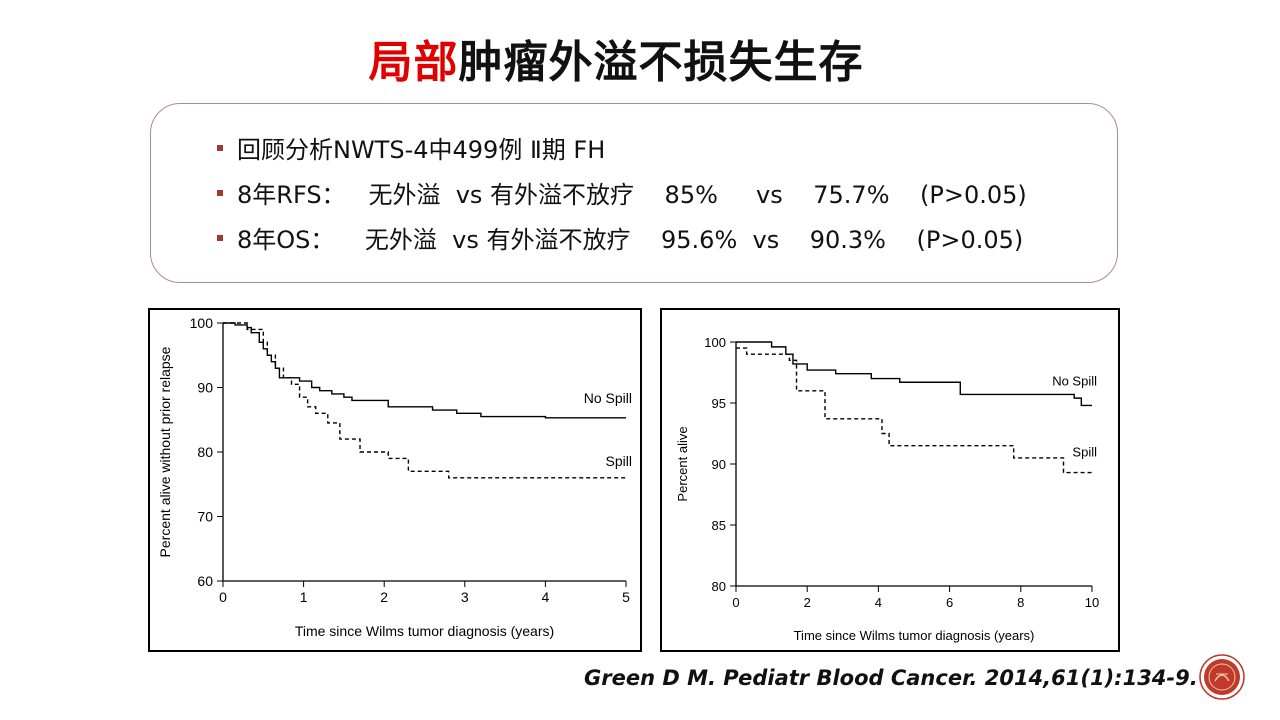 This screenshot has width=1280, height=720. I want to click on bullet-text: 回顾分析NWTS-4中499例 Ⅱ期 FH, so click(421, 150).